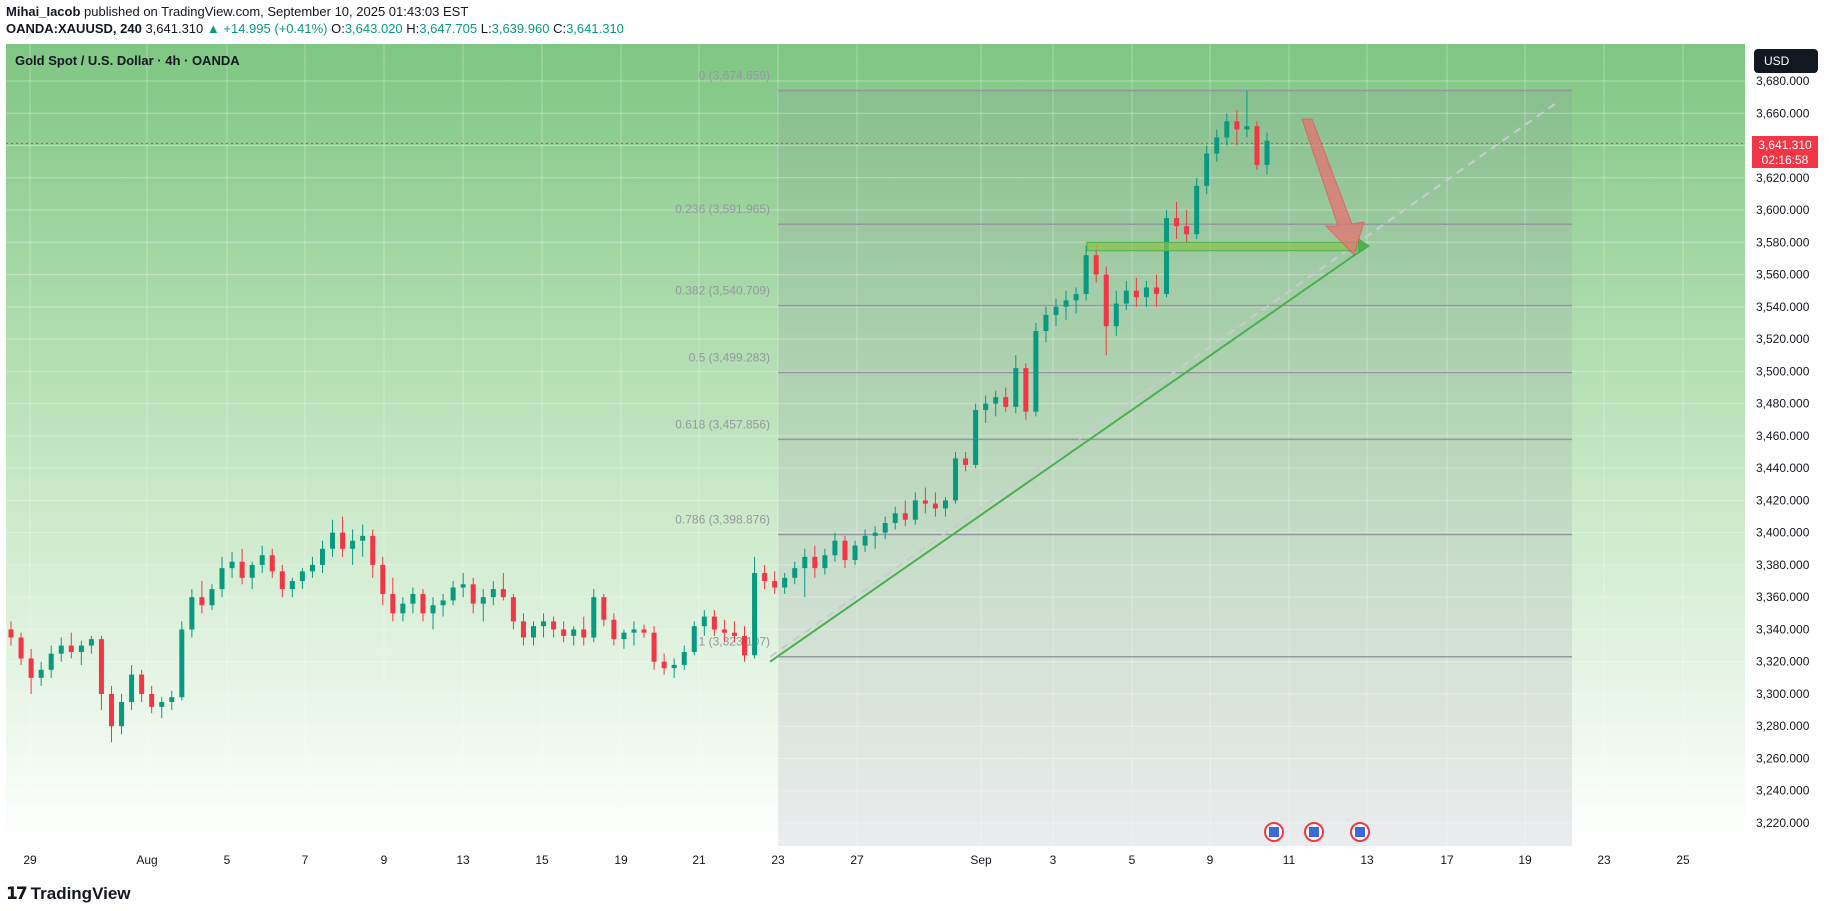 The width and height of the screenshot is (1829, 911). What do you see at coordinates (1783, 436) in the screenshot?
I see `y-tick-label: 3,460.000` at bounding box center [1783, 436].